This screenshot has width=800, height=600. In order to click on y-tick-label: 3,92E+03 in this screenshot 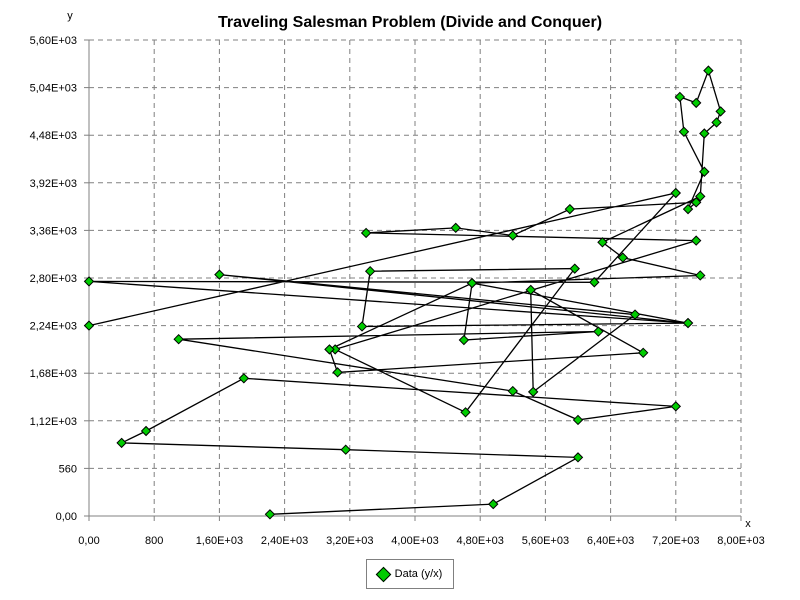, I will do `click(53, 184)`.